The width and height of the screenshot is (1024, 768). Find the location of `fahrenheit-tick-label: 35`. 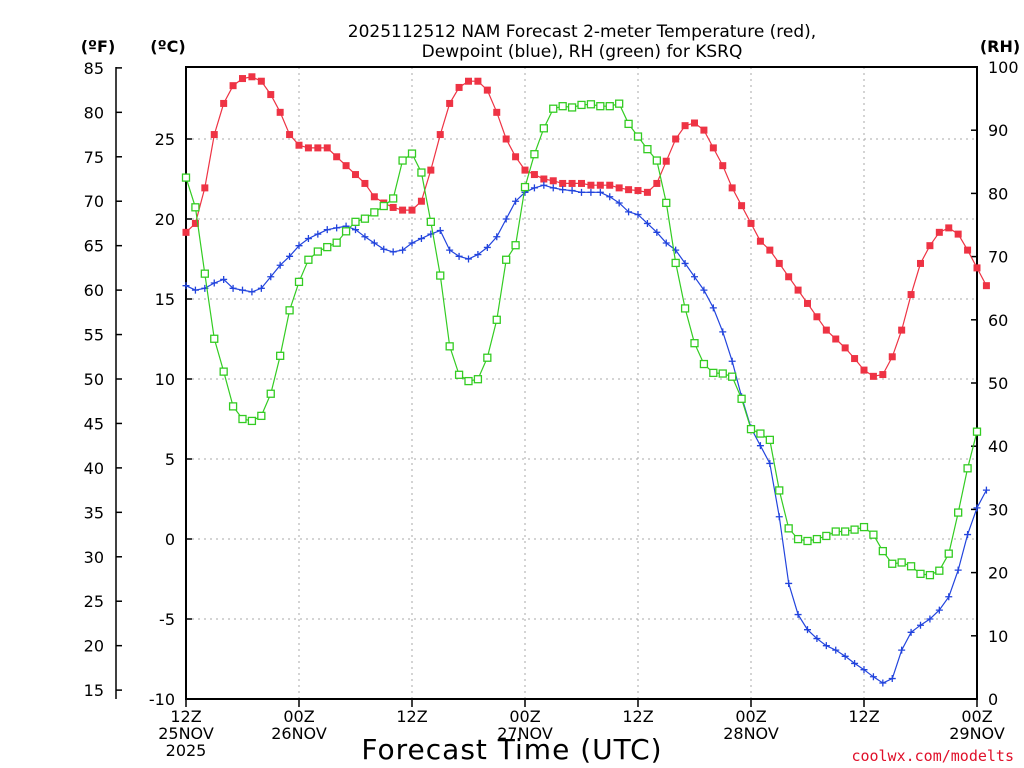

fahrenheit-tick-label: 35 is located at coordinates (94, 512).